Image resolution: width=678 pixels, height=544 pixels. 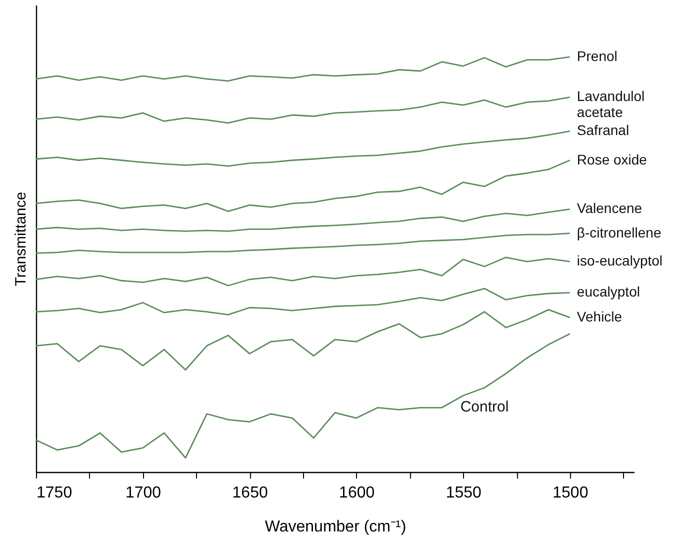 I want to click on x-tick-label: 1700, so click(x=143, y=493).